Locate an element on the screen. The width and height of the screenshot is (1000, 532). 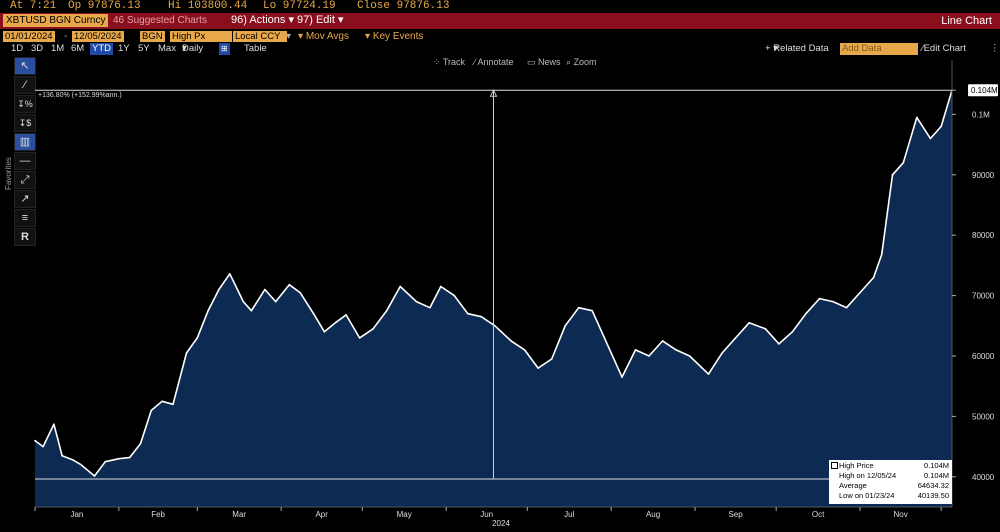
cursor-icon: ↖ is located at coordinates (25, 66).